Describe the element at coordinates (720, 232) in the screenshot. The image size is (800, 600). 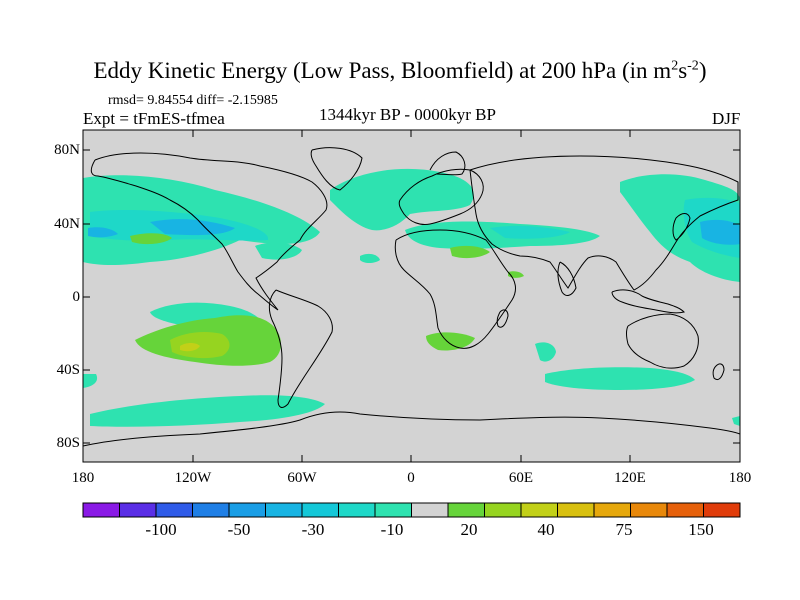
I see `anomaly-japan-east-strong` at that location.